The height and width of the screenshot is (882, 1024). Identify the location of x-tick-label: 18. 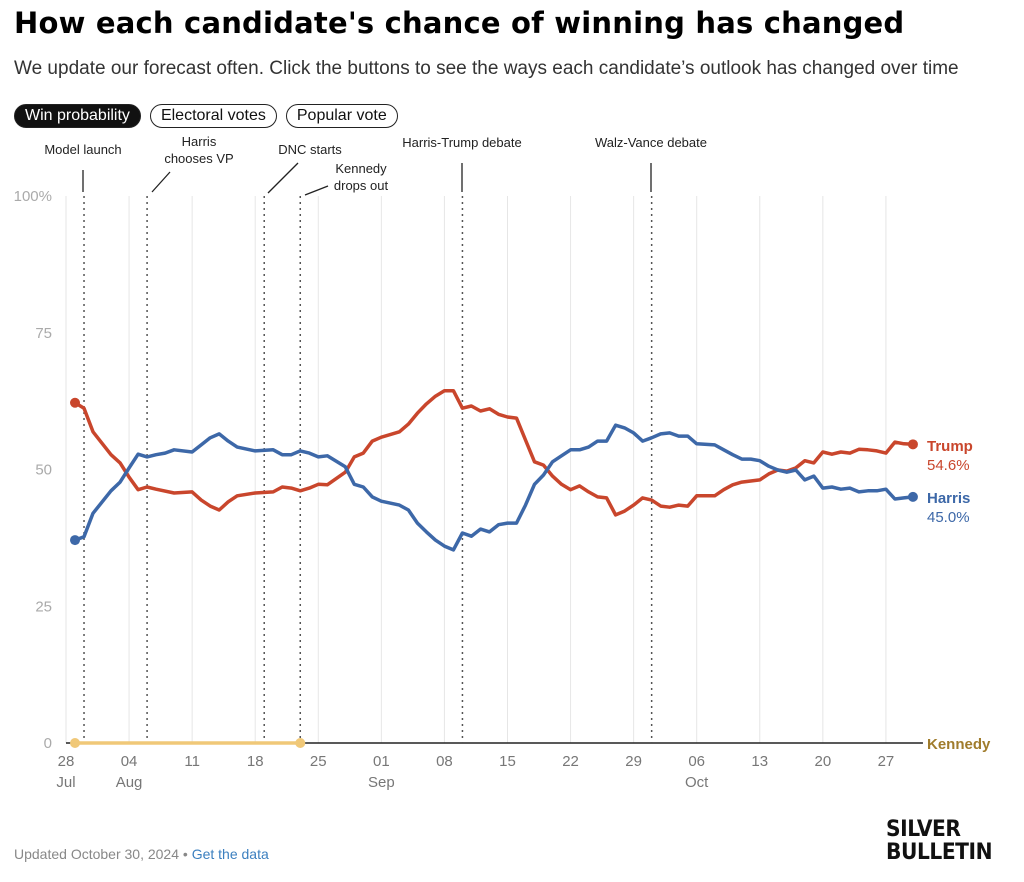
(255, 761).